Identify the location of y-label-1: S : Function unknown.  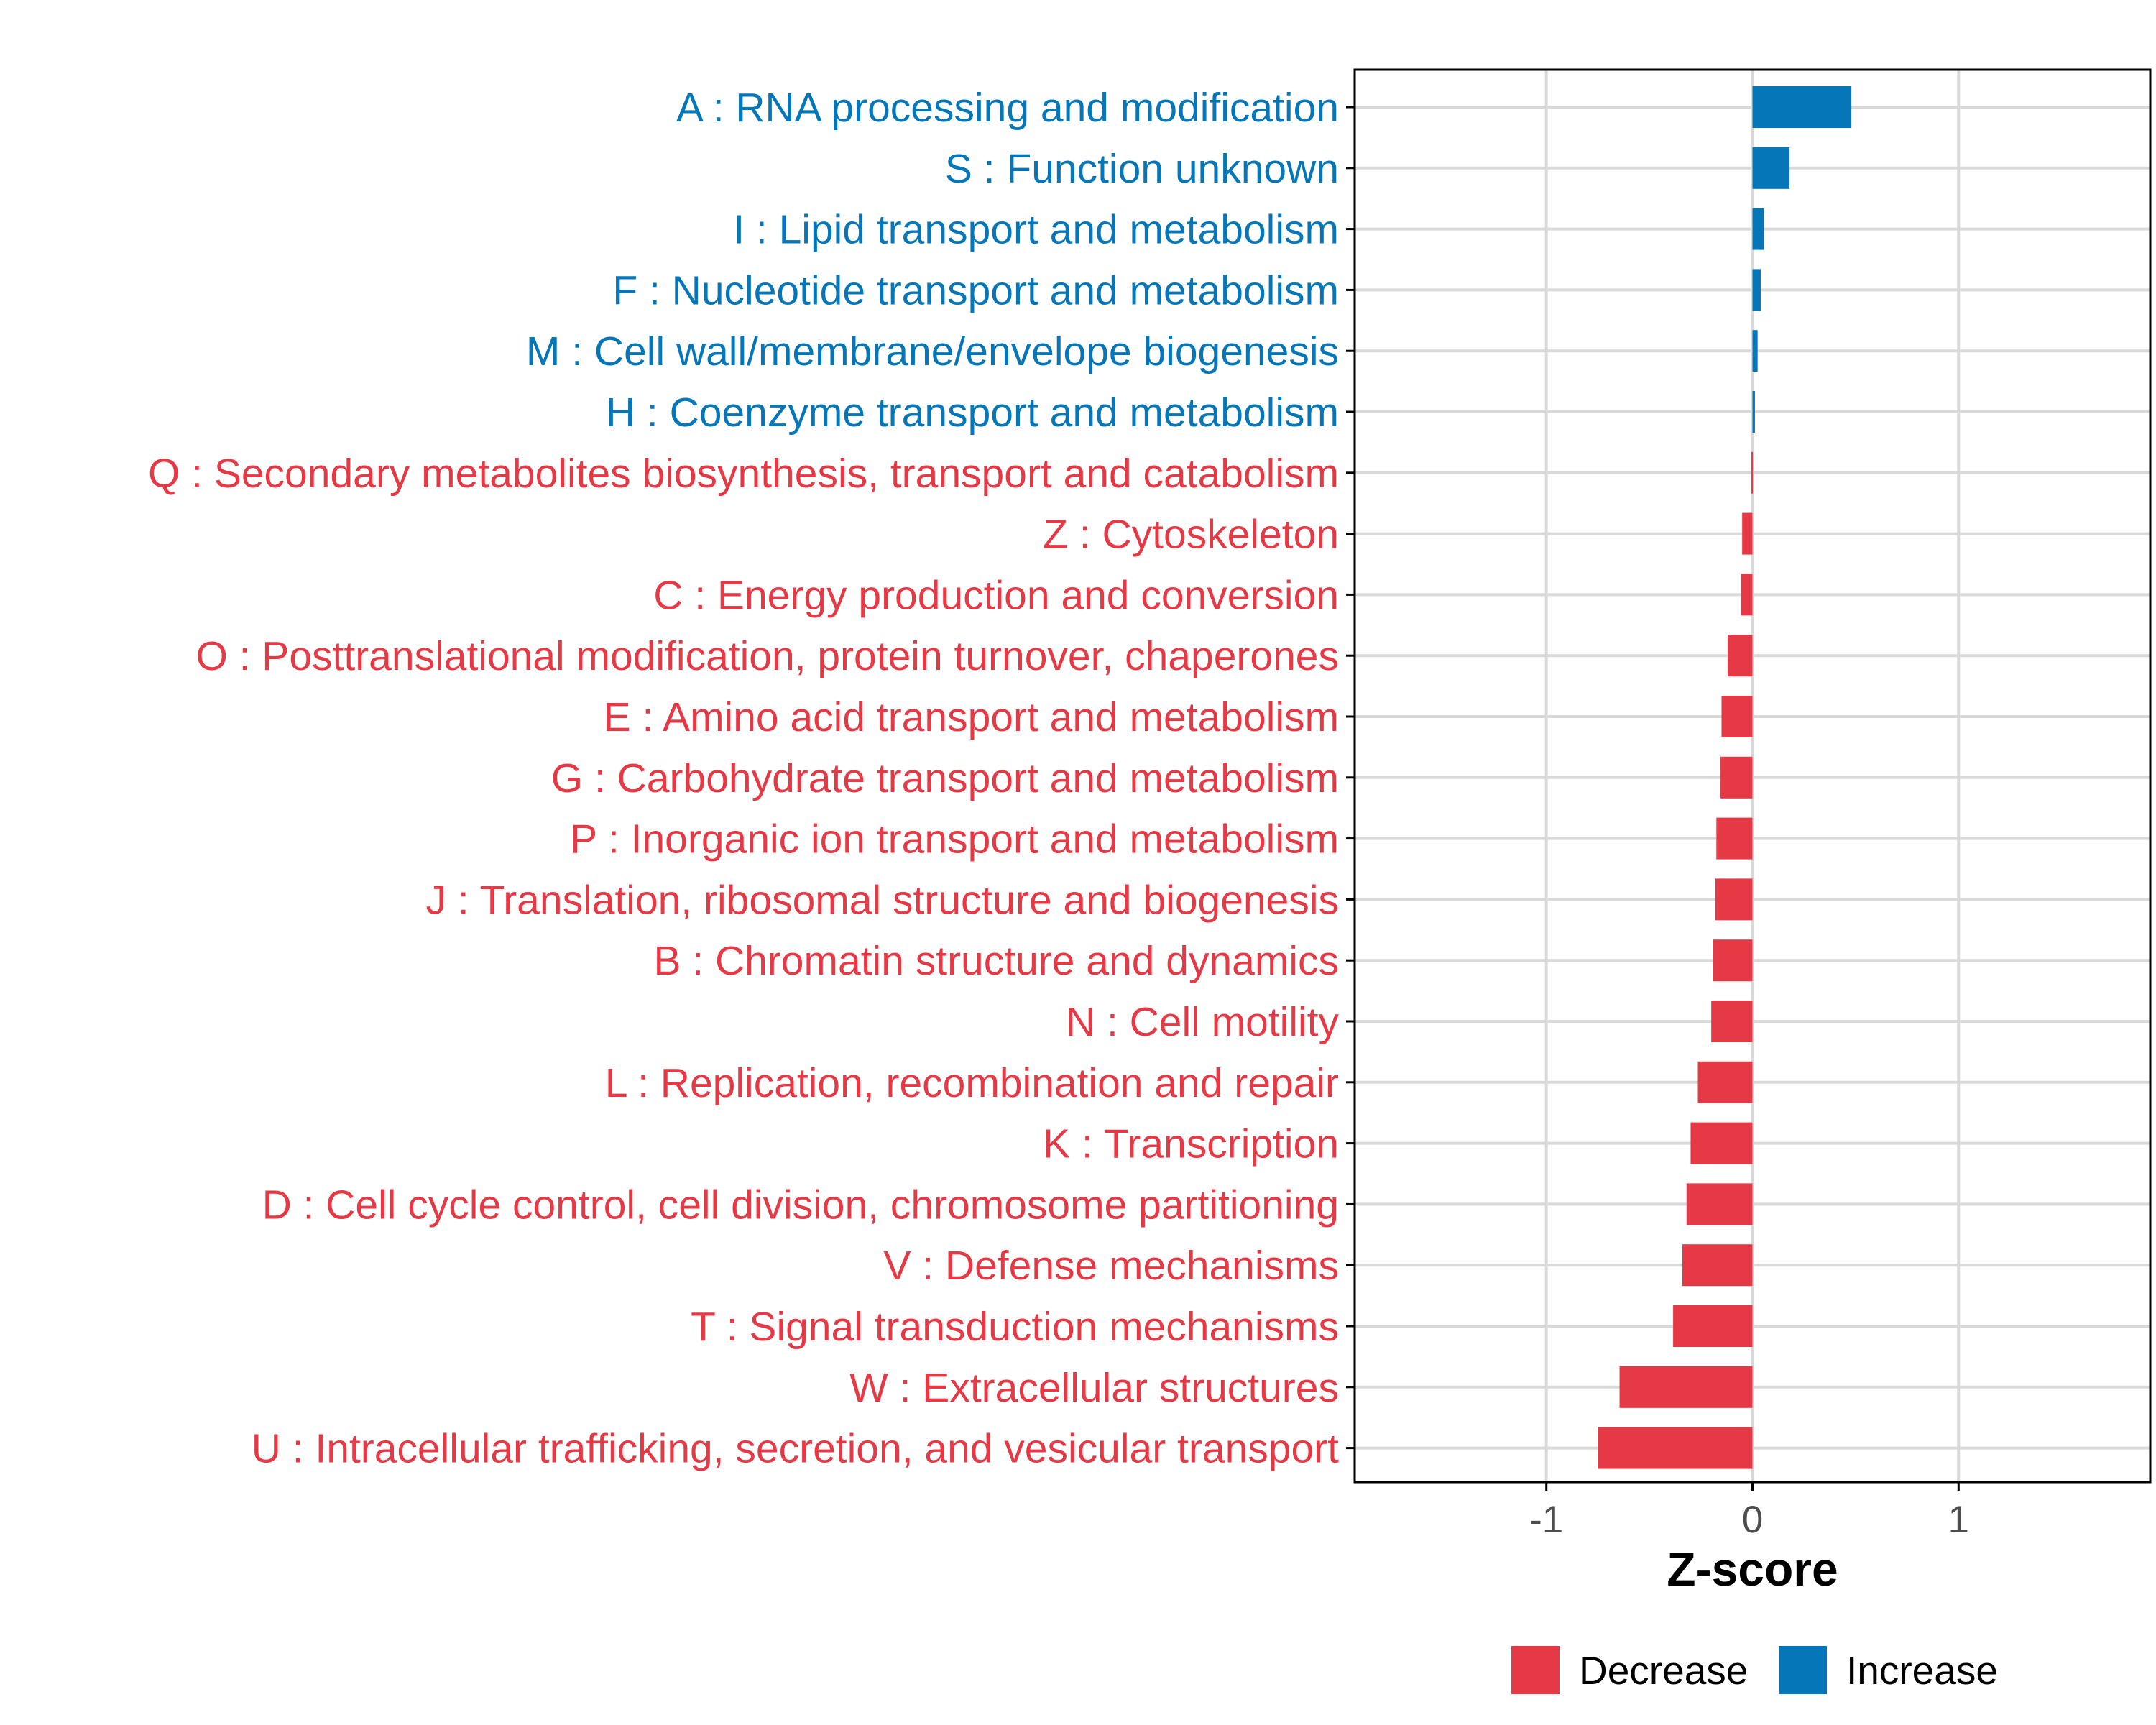
(1142, 169).